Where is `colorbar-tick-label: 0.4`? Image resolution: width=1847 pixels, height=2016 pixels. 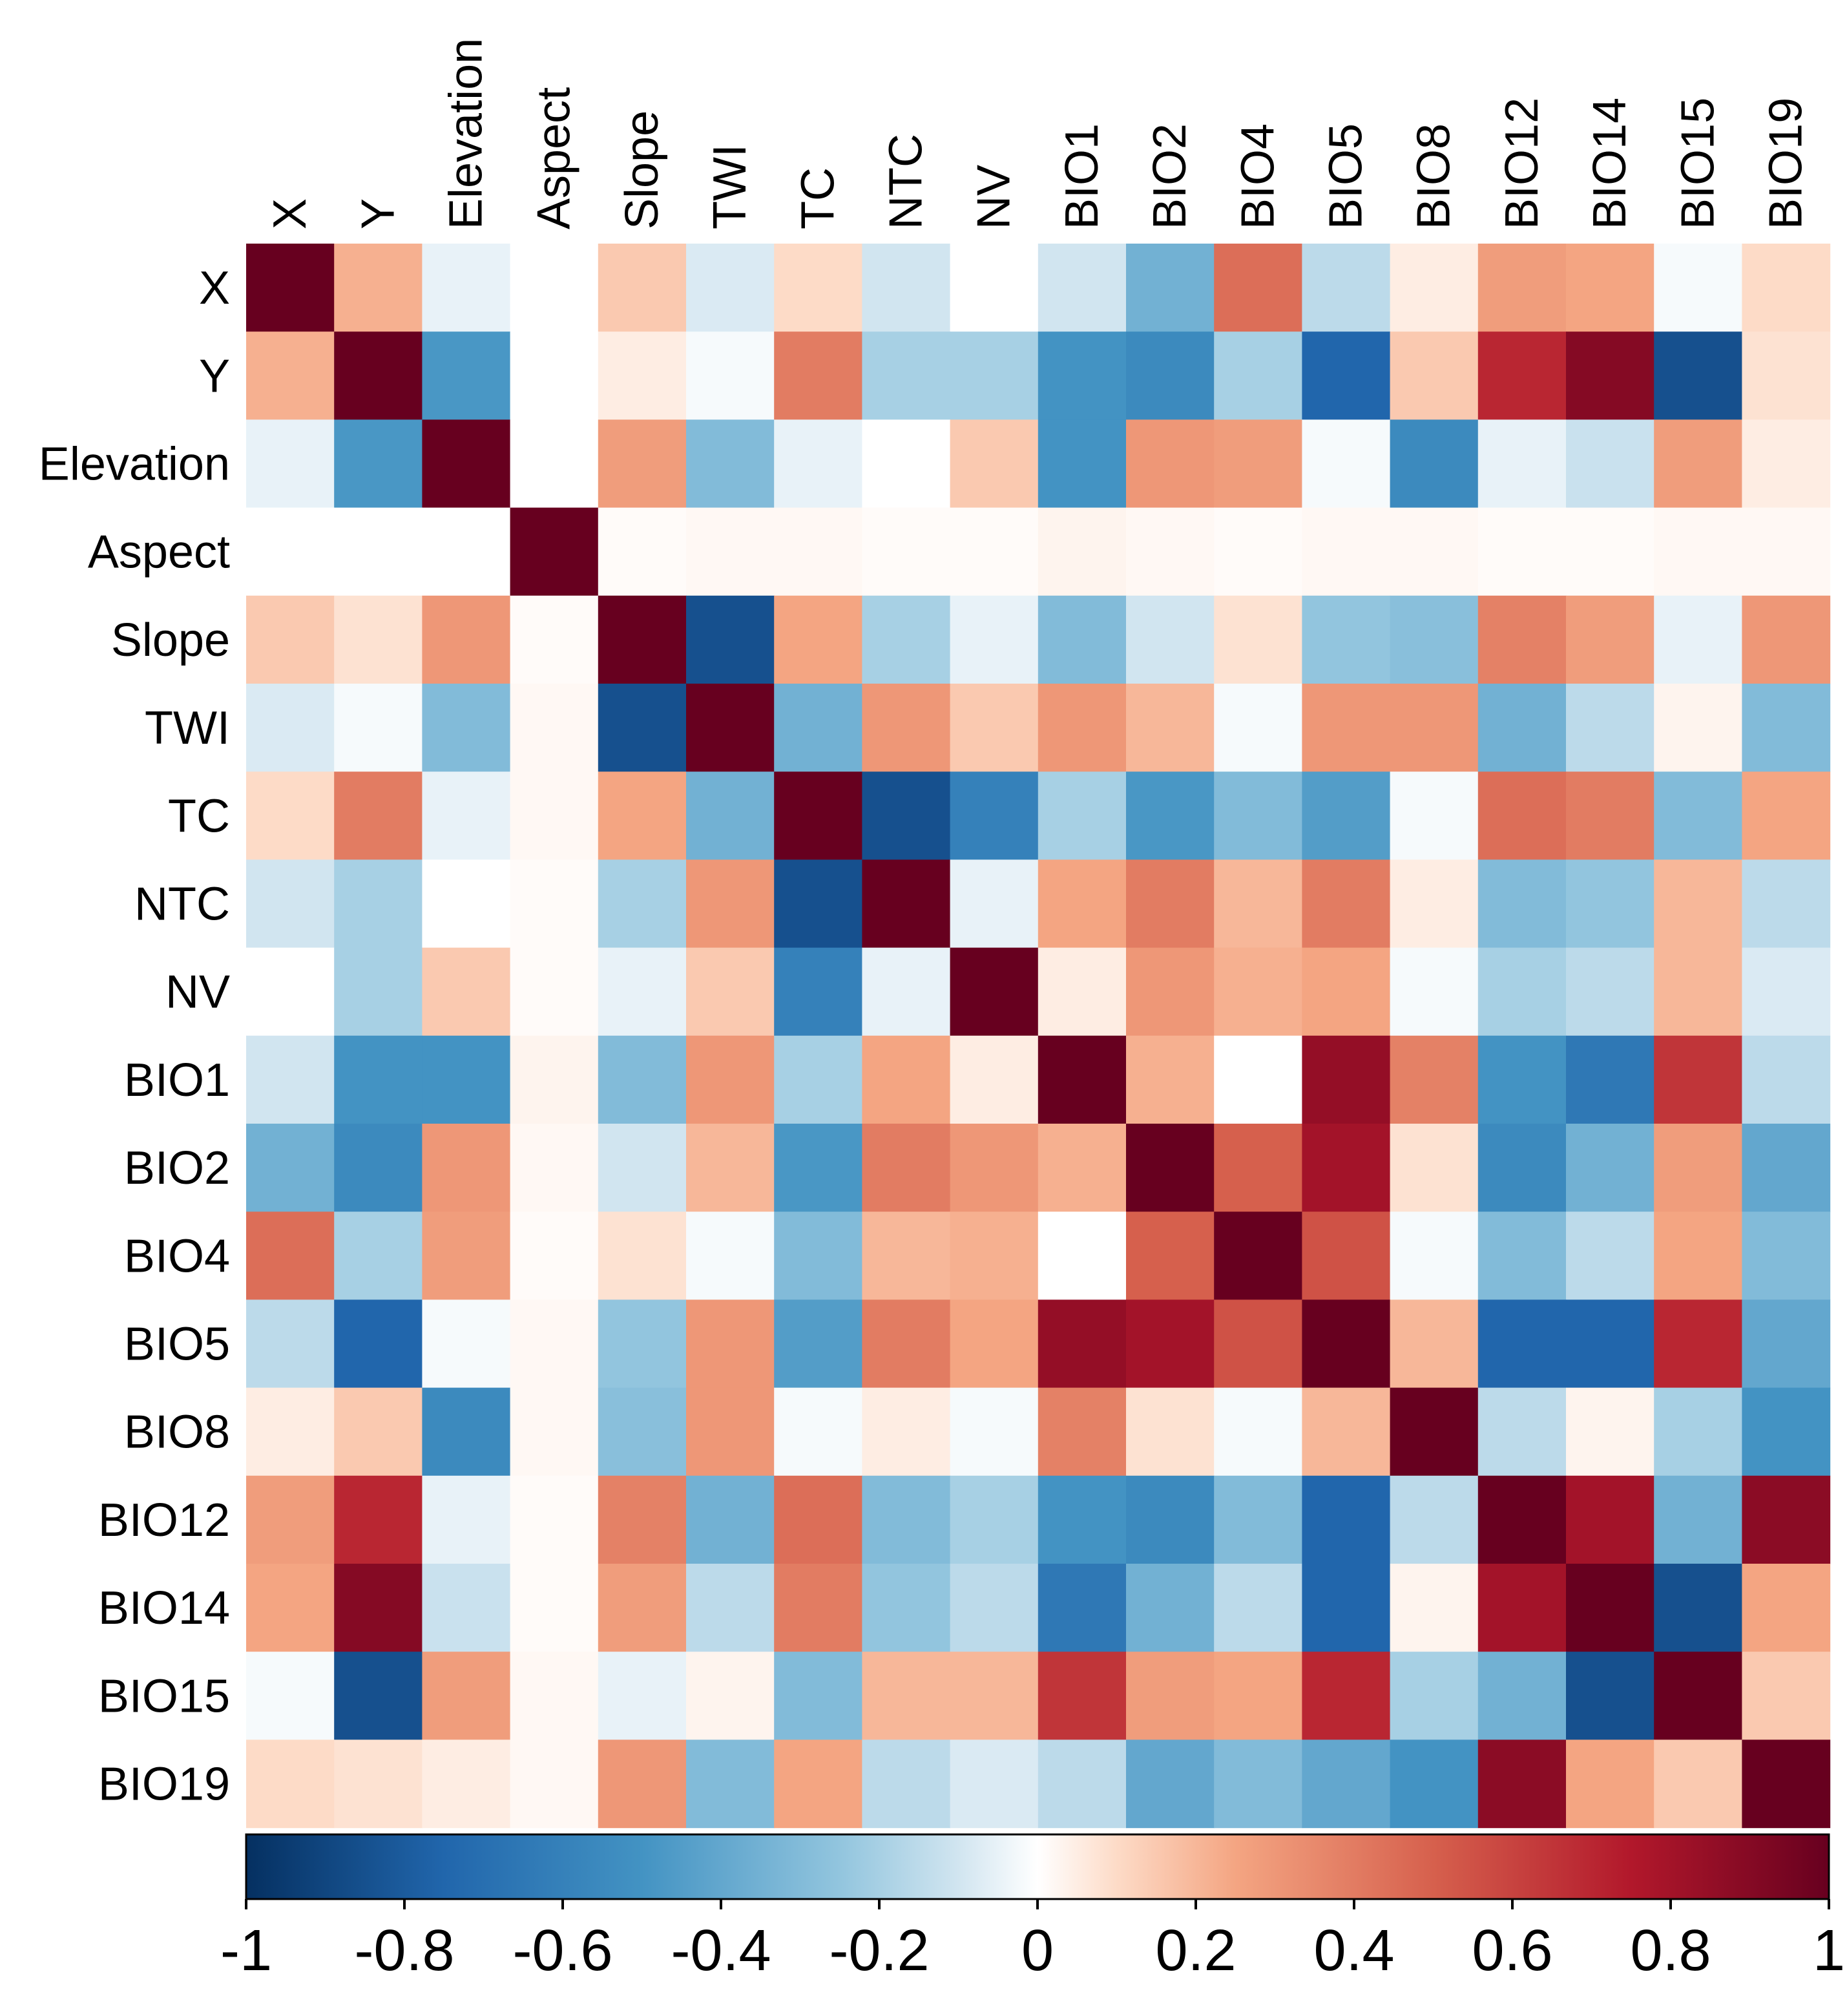 colorbar-tick-label: 0.4 is located at coordinates (1353, 1950).